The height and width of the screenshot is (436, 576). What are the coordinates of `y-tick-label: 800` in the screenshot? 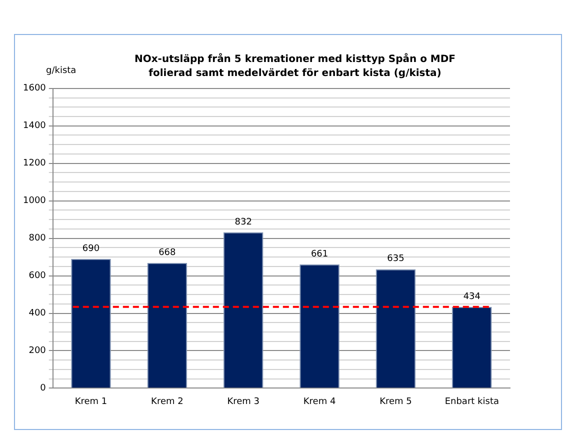 It's located at (37, 239).